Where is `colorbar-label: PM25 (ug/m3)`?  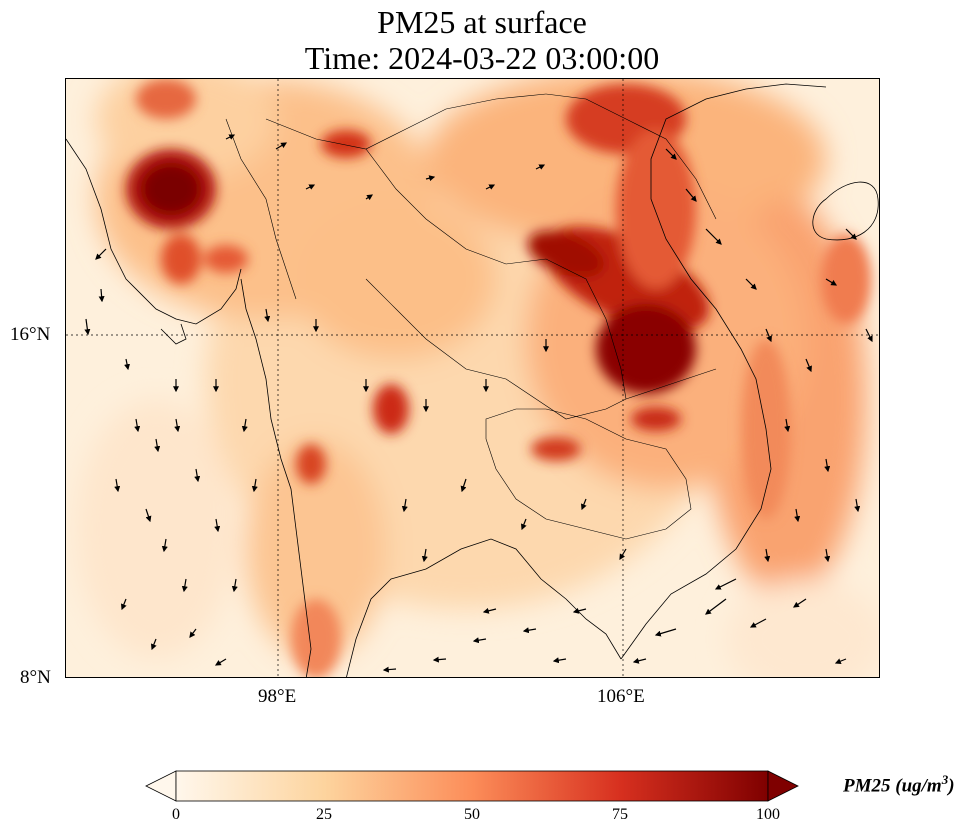
colorbar-label: PM25 (ug/m3) is located at coordinates (899, 784).